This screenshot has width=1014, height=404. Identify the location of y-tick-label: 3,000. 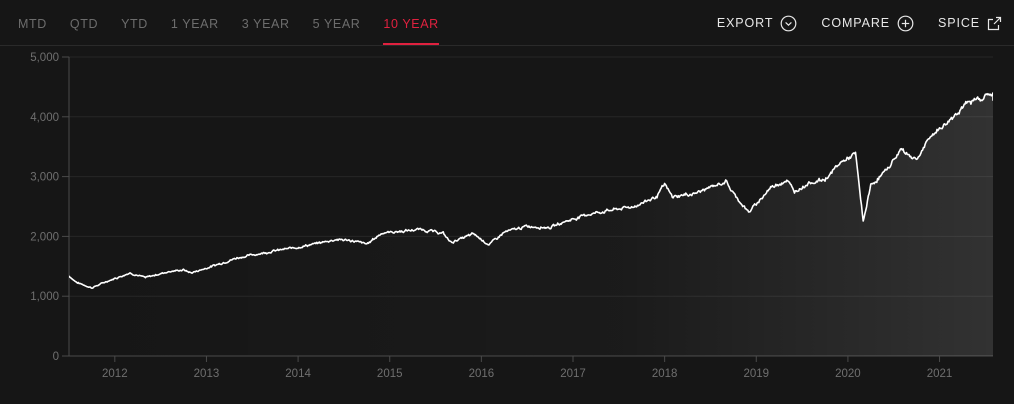
(44, 178).